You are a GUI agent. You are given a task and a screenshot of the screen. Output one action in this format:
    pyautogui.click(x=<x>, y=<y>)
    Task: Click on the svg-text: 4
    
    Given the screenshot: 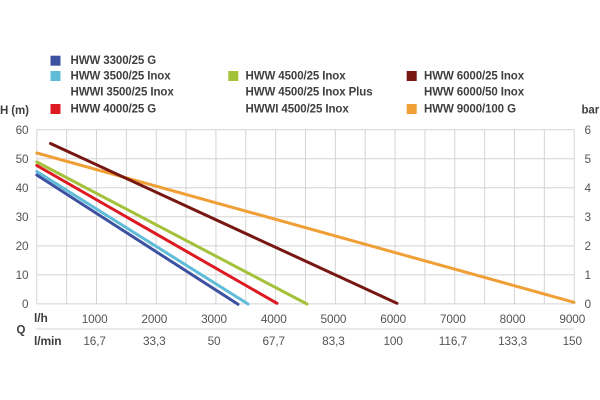 What is the action you would take?
    pyautogui.click(x=588, y=188)
    